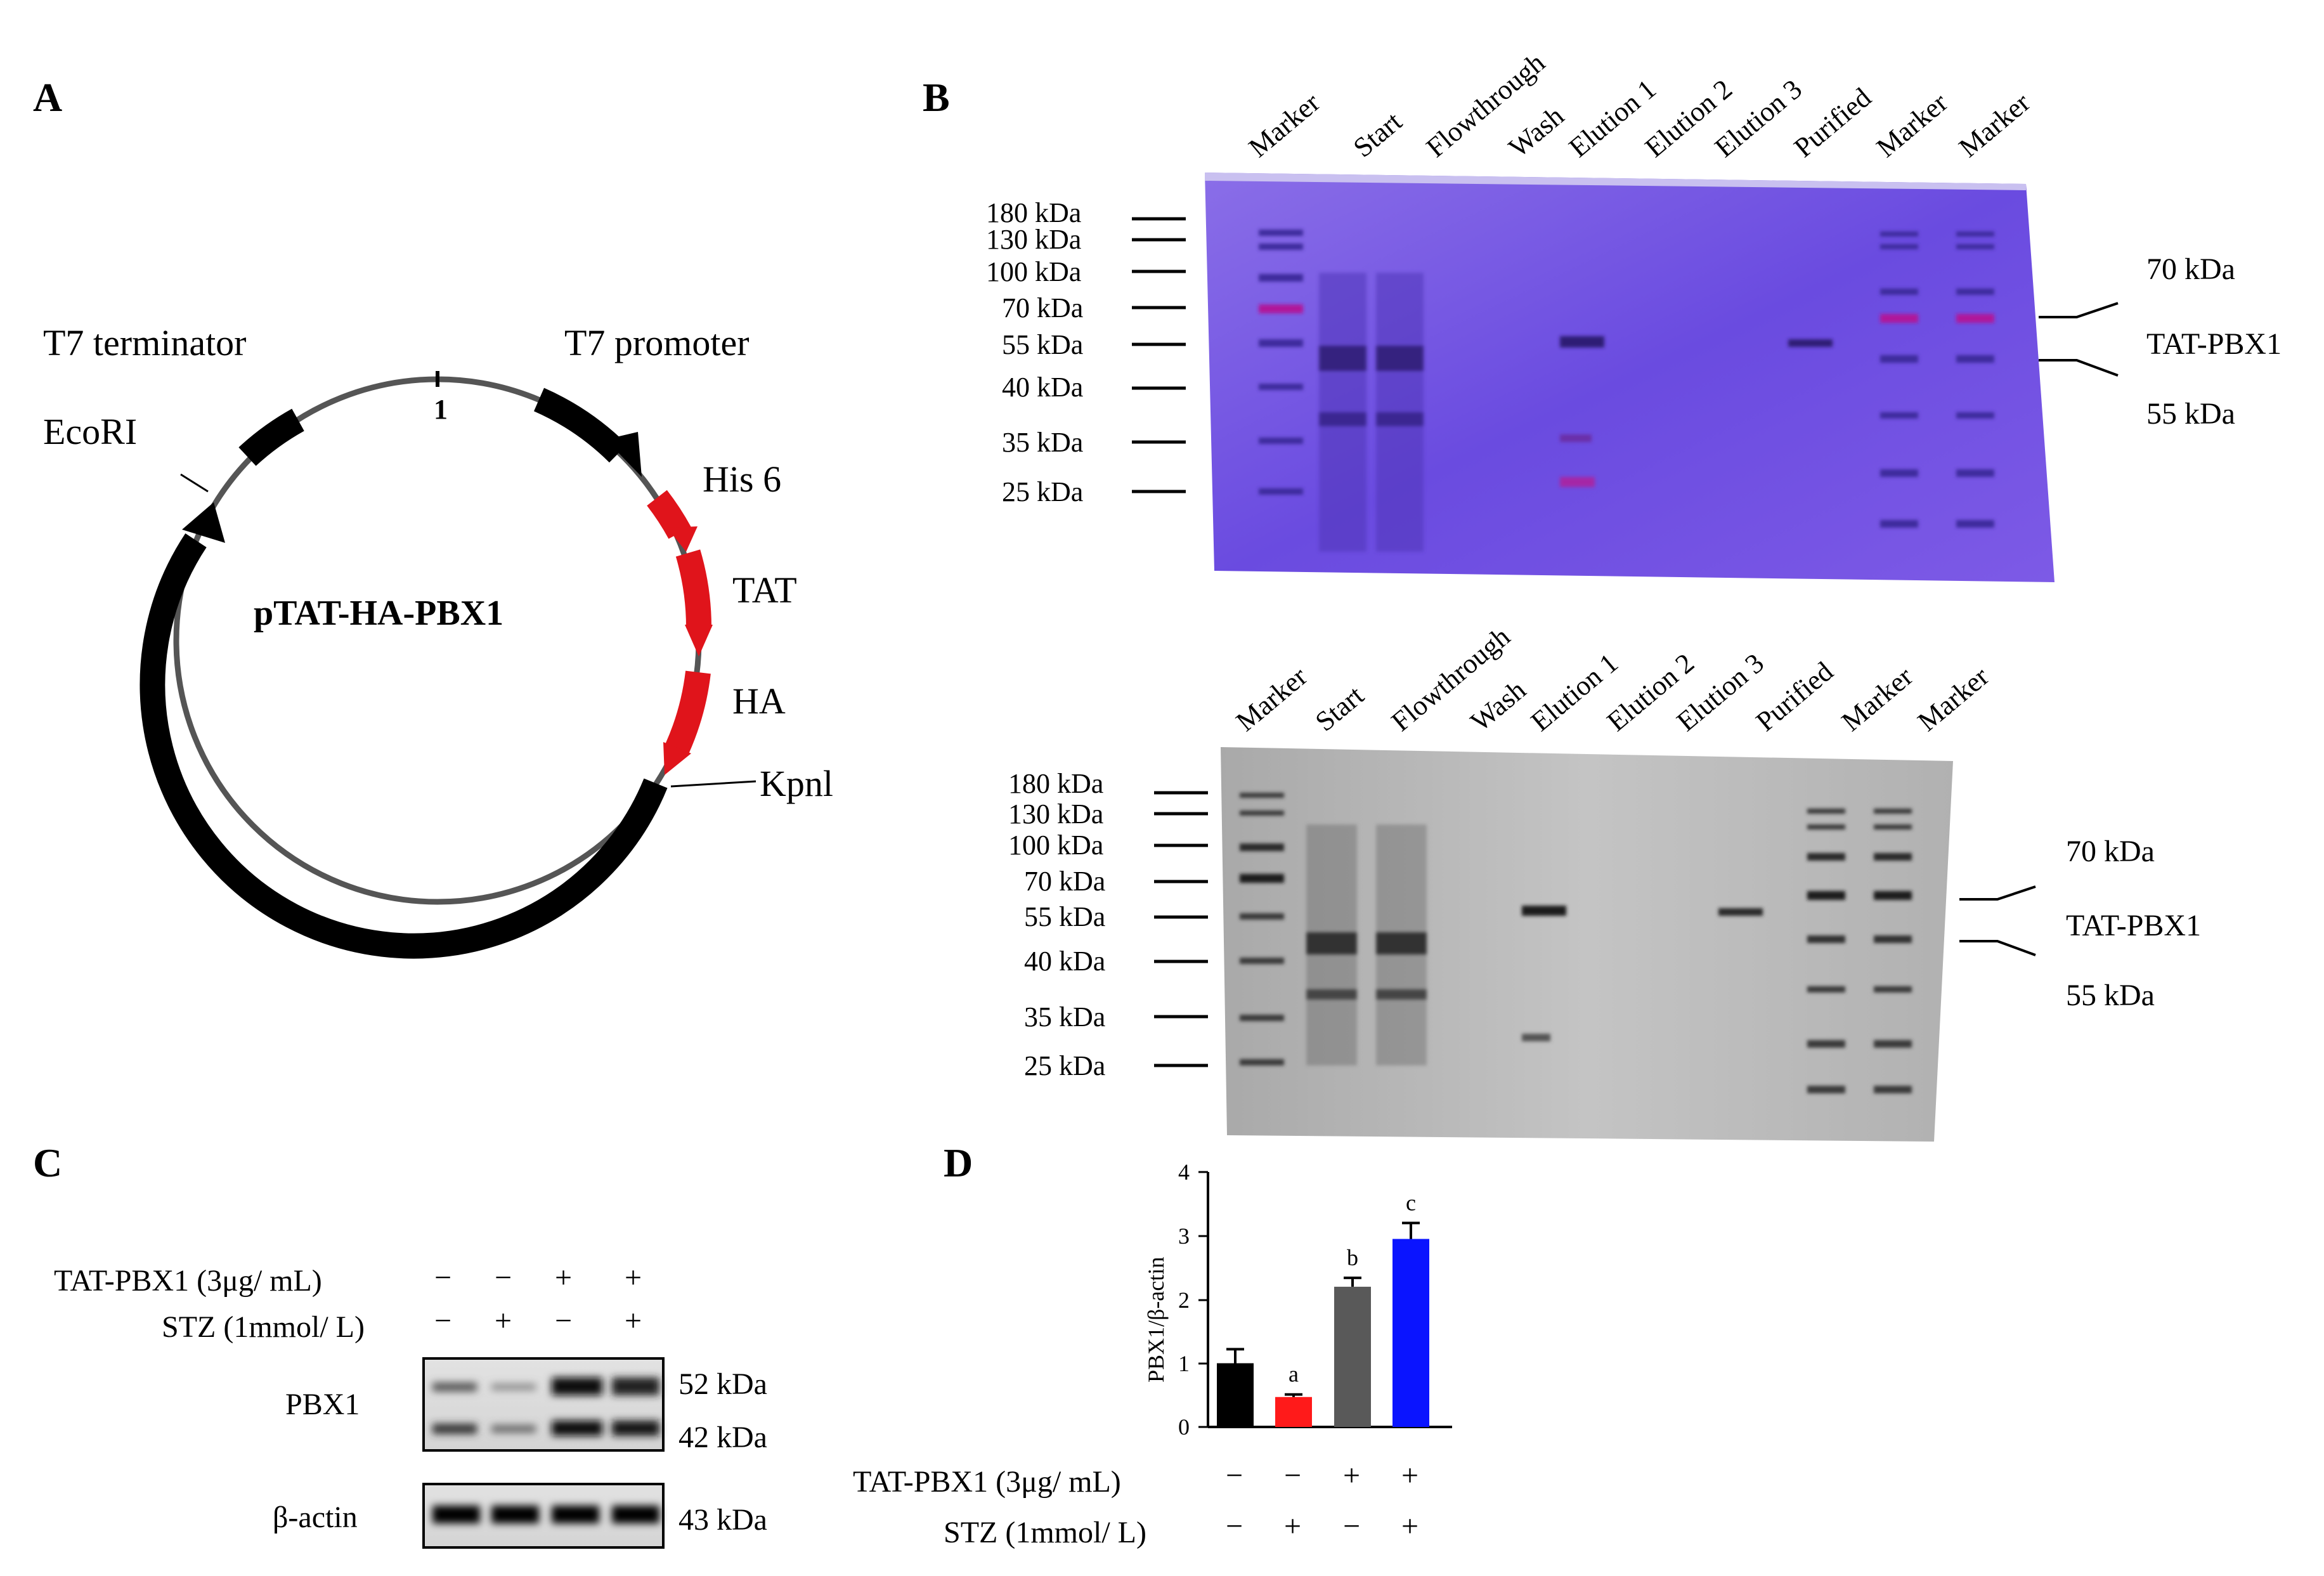  Describe the element at coordinates (742, 479) in the screenshot. I see `his6-label: His 6` at that location.